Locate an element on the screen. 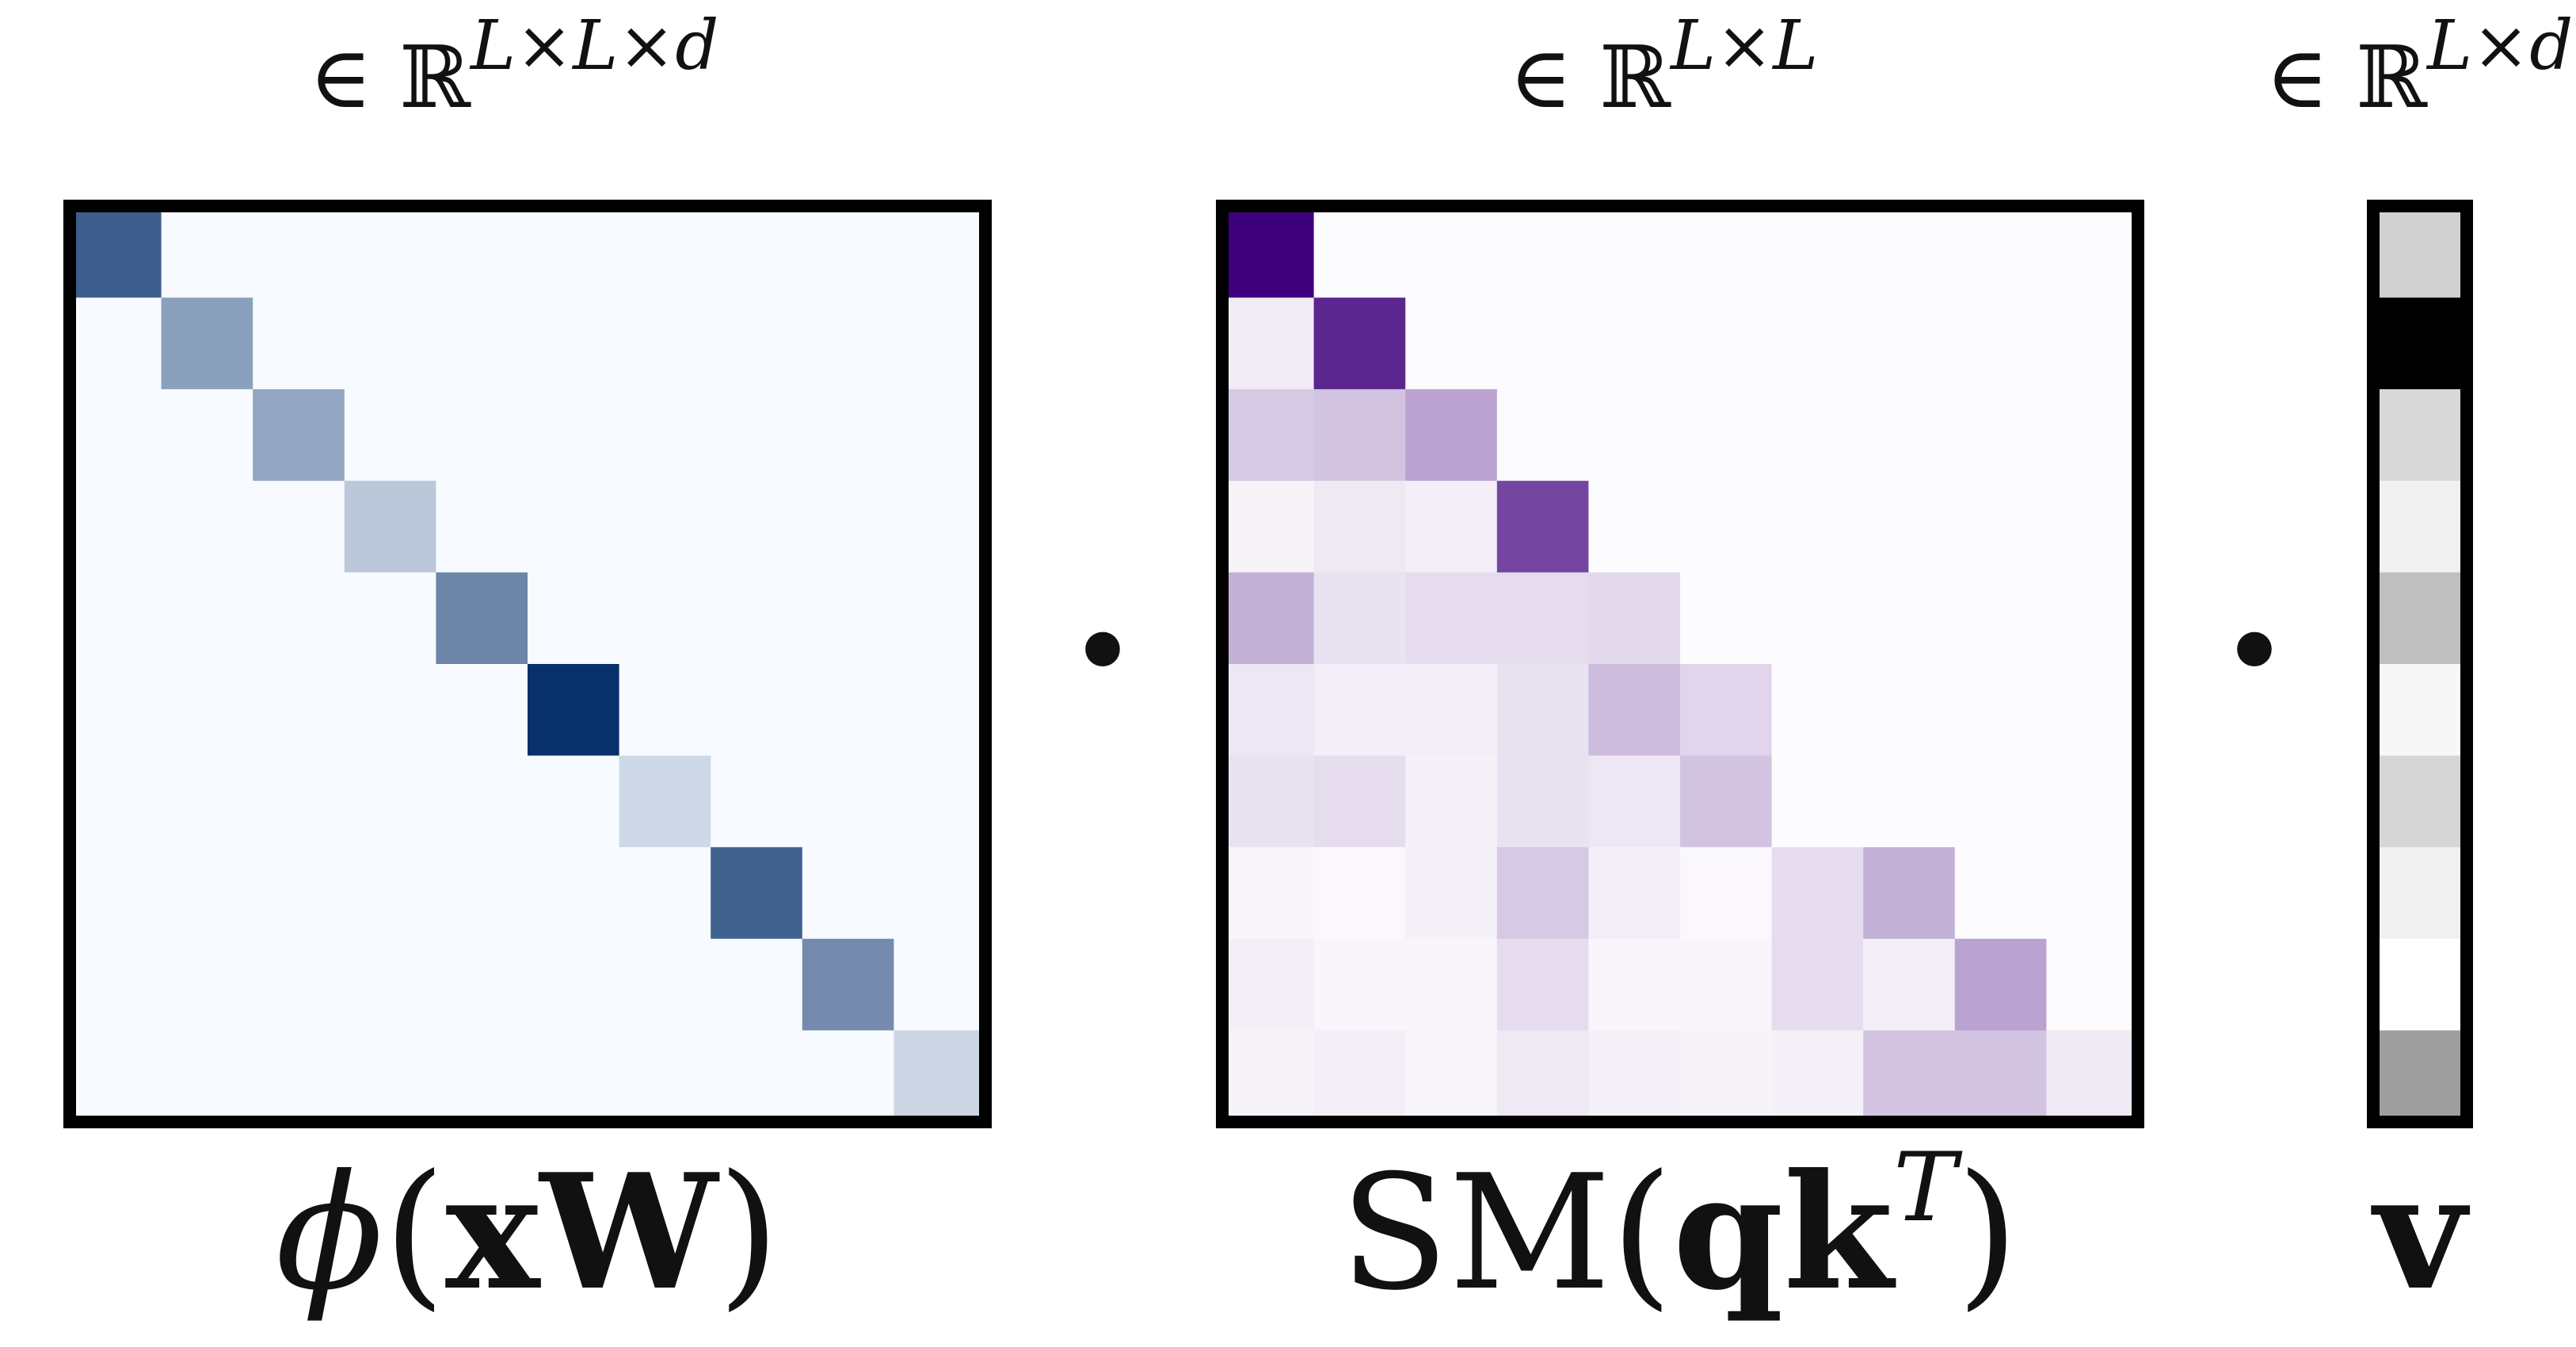 The image size is (2576, 1347). softmax-dim-label: ∈ ℝL×L is located at coordinates (1663, 67).